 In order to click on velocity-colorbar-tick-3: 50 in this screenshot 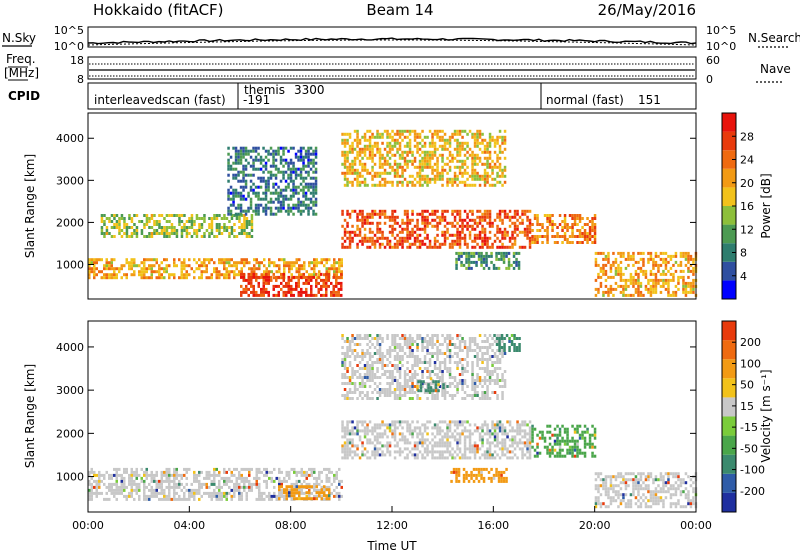, I will do `click(747, 385)`.